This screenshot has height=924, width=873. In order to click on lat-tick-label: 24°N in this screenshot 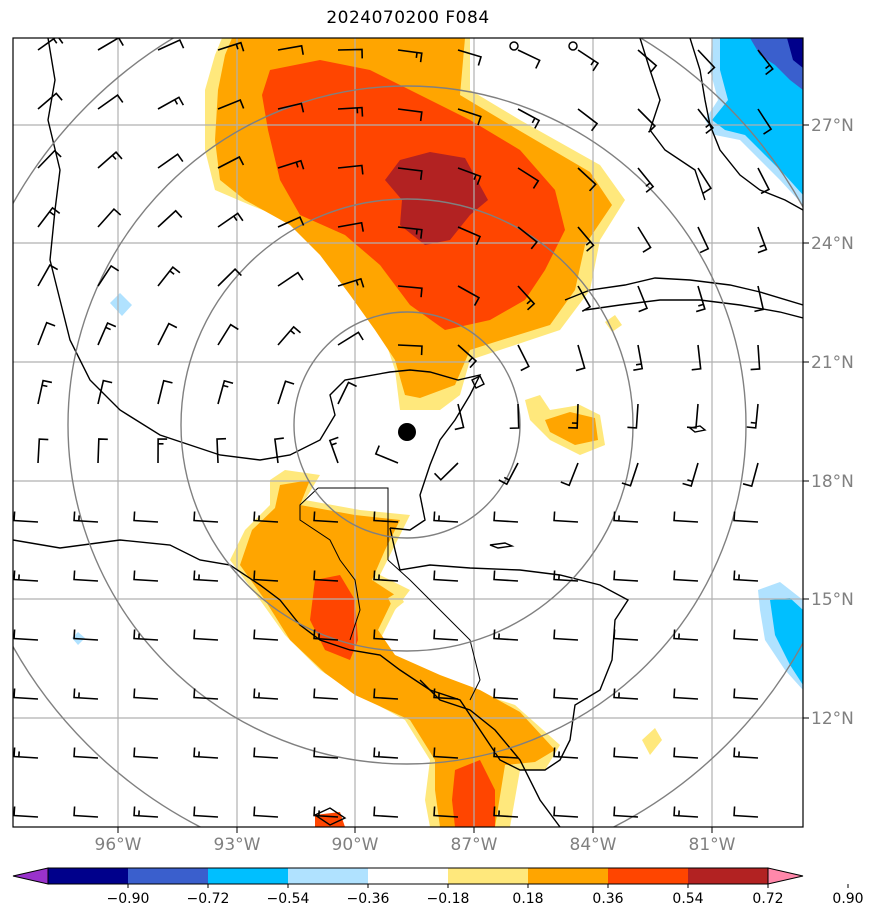, I will do `click(832, 244)`.